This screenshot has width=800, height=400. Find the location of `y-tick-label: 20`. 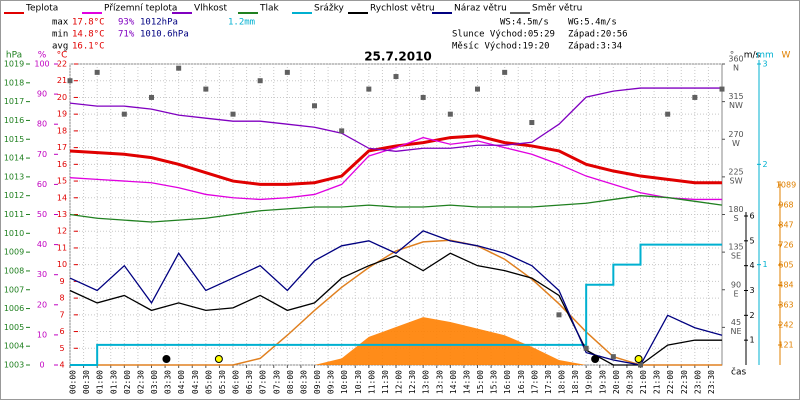

y-tick-label: 20 is located at coordinates (62, 97).